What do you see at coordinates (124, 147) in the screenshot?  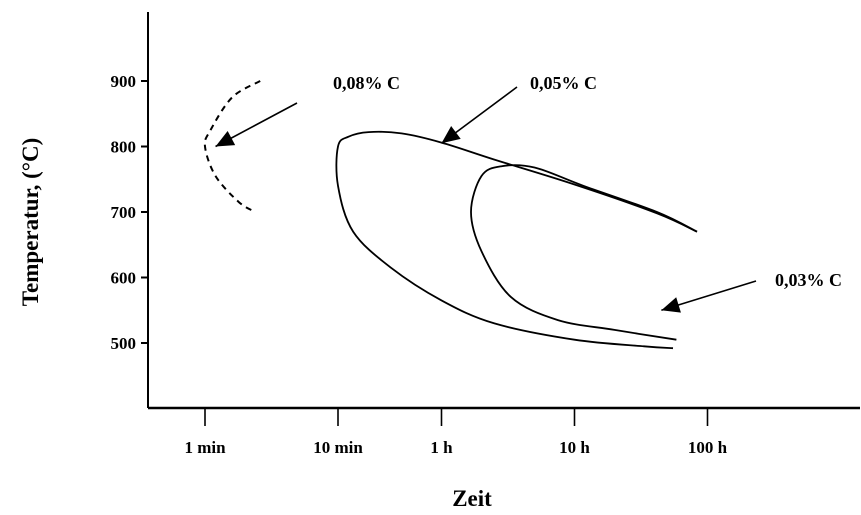 I see `y-tick-label: 800` at bounding box center [124, 147].